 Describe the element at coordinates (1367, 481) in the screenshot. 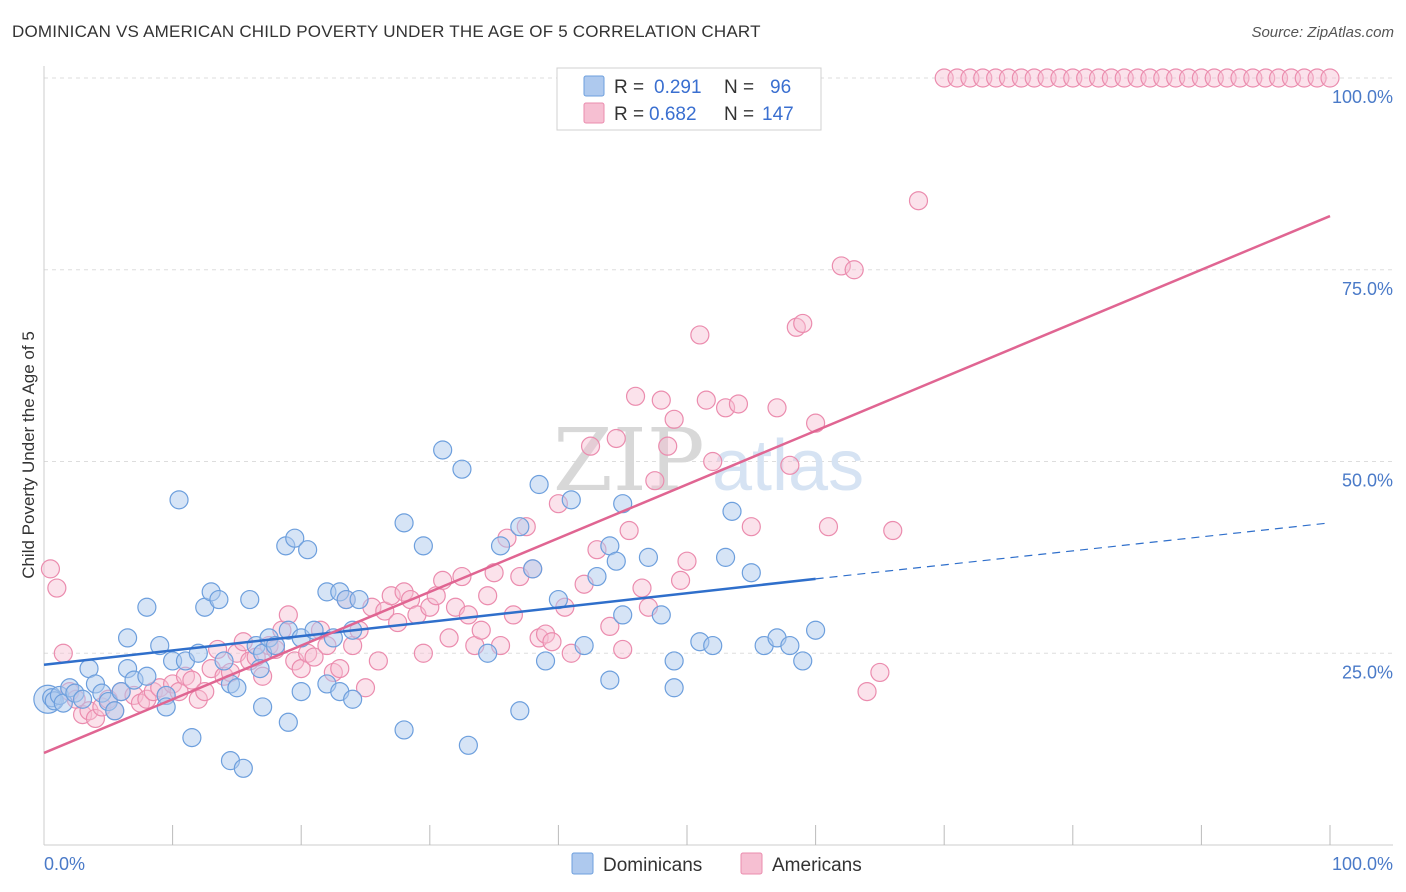

I see `y-tick-label-50: 50.0%` at that location.